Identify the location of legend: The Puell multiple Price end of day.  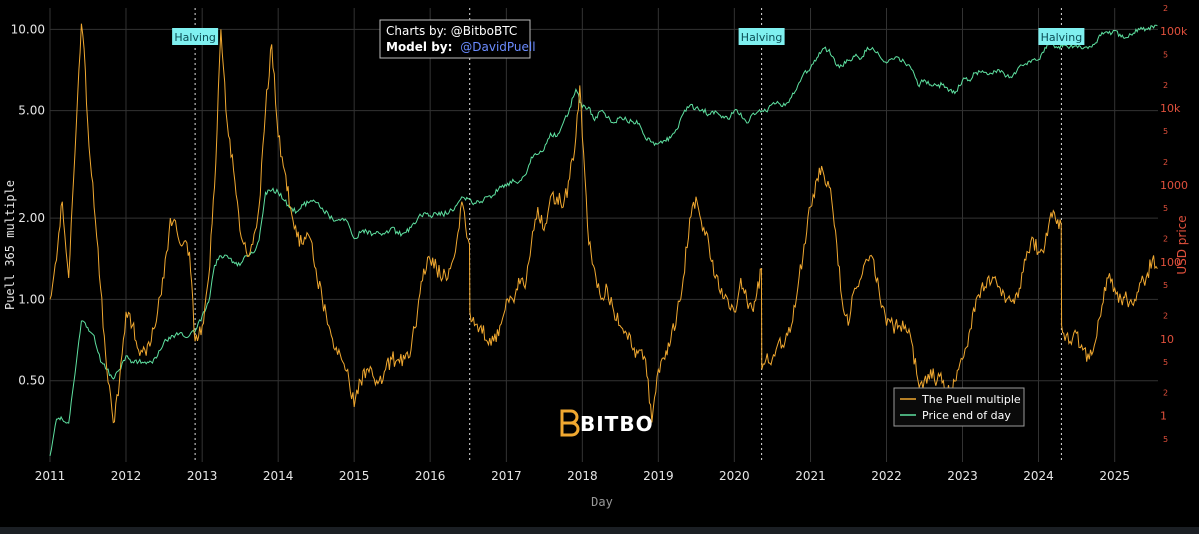
(959, 407).